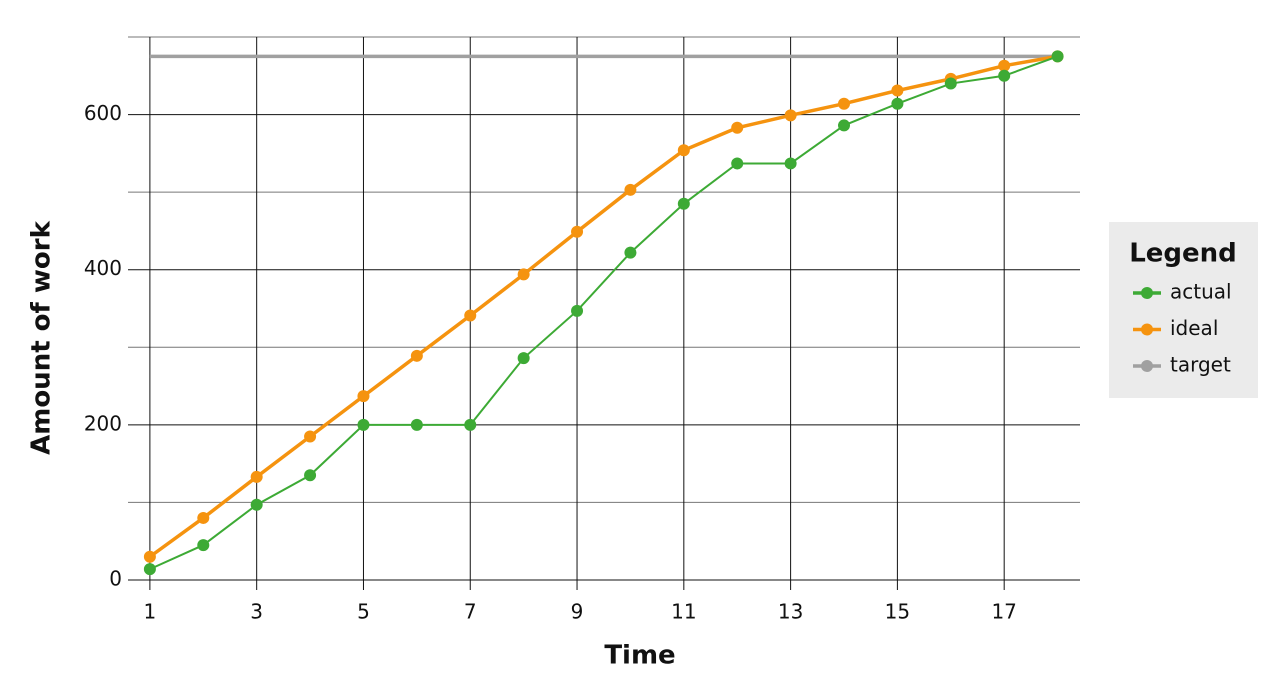 The width and height of the screenshot is (1280, 689). What do you see at coordinates (470, 612) in the screenshot?
I see `x-tick-label: 7` at bounding box center [470, 612].